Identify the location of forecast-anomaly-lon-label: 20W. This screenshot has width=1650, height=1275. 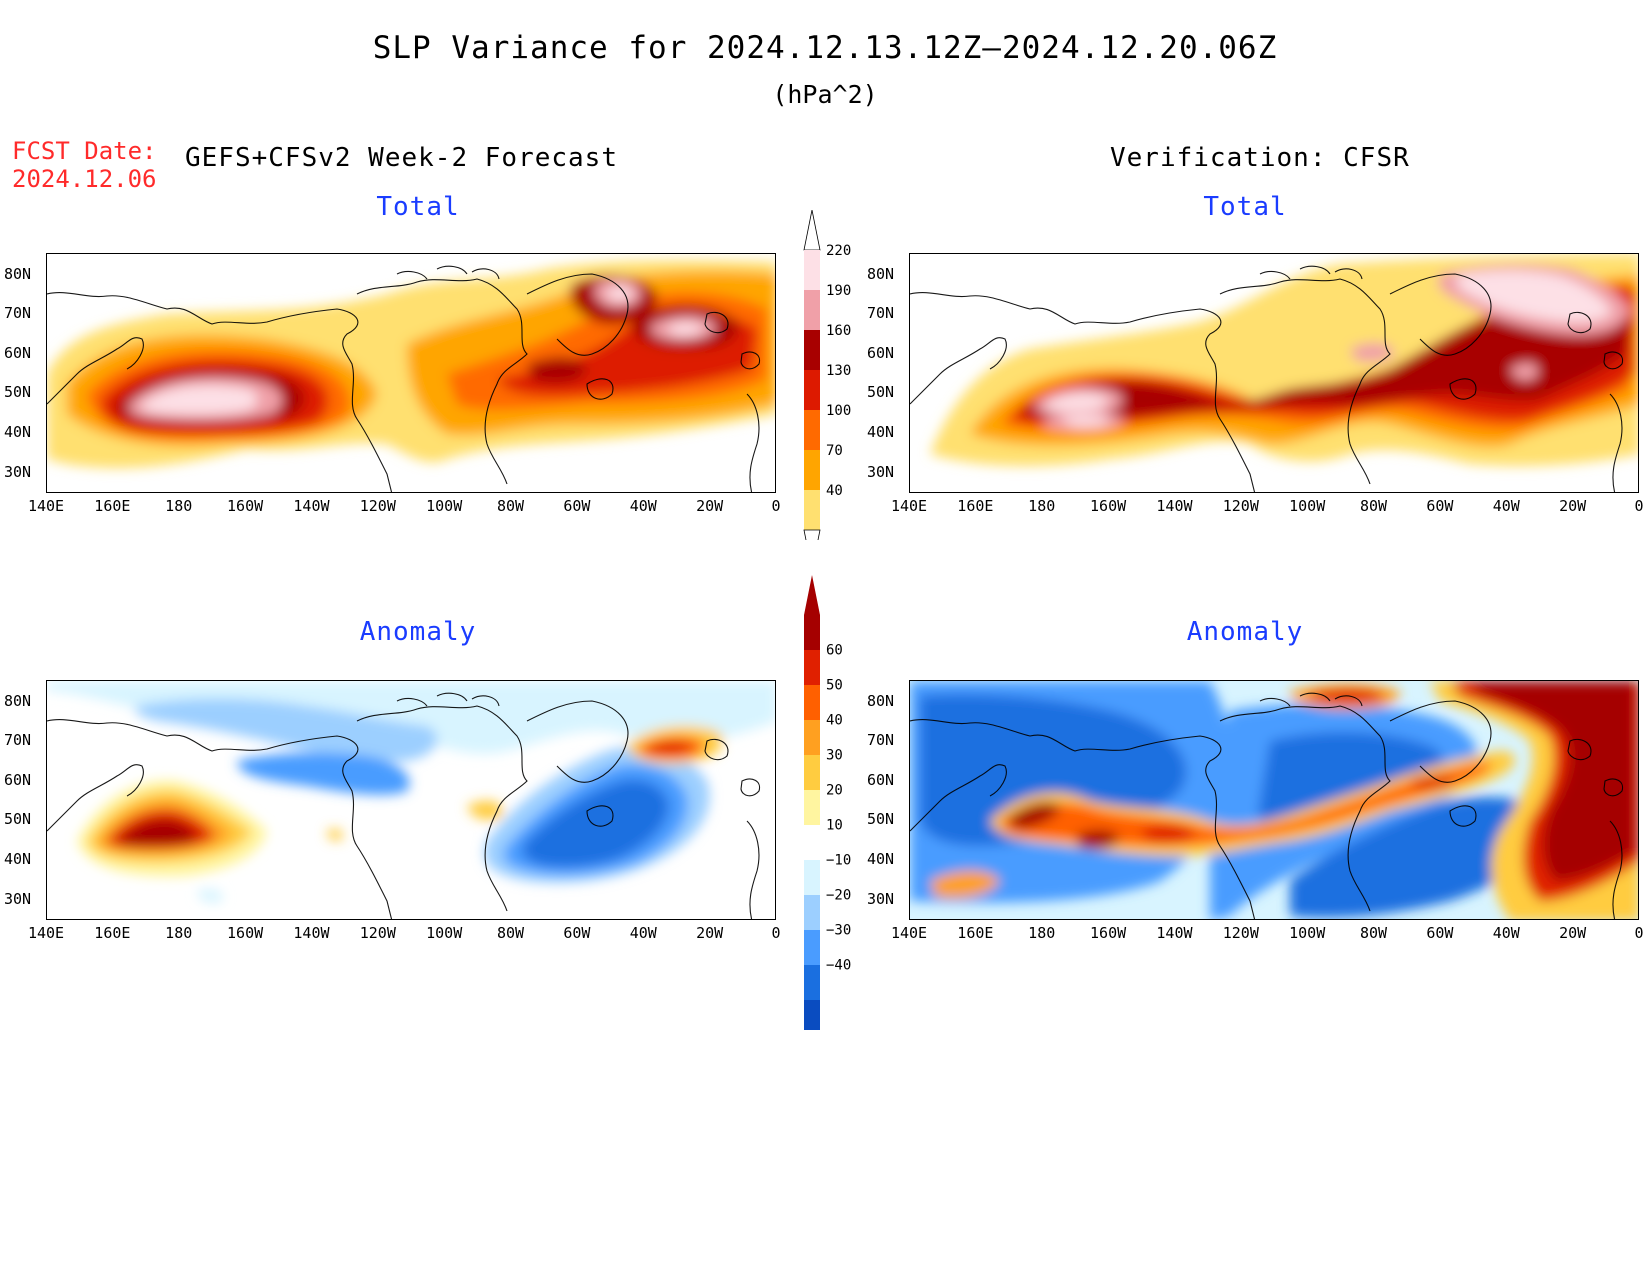
(710, 933).